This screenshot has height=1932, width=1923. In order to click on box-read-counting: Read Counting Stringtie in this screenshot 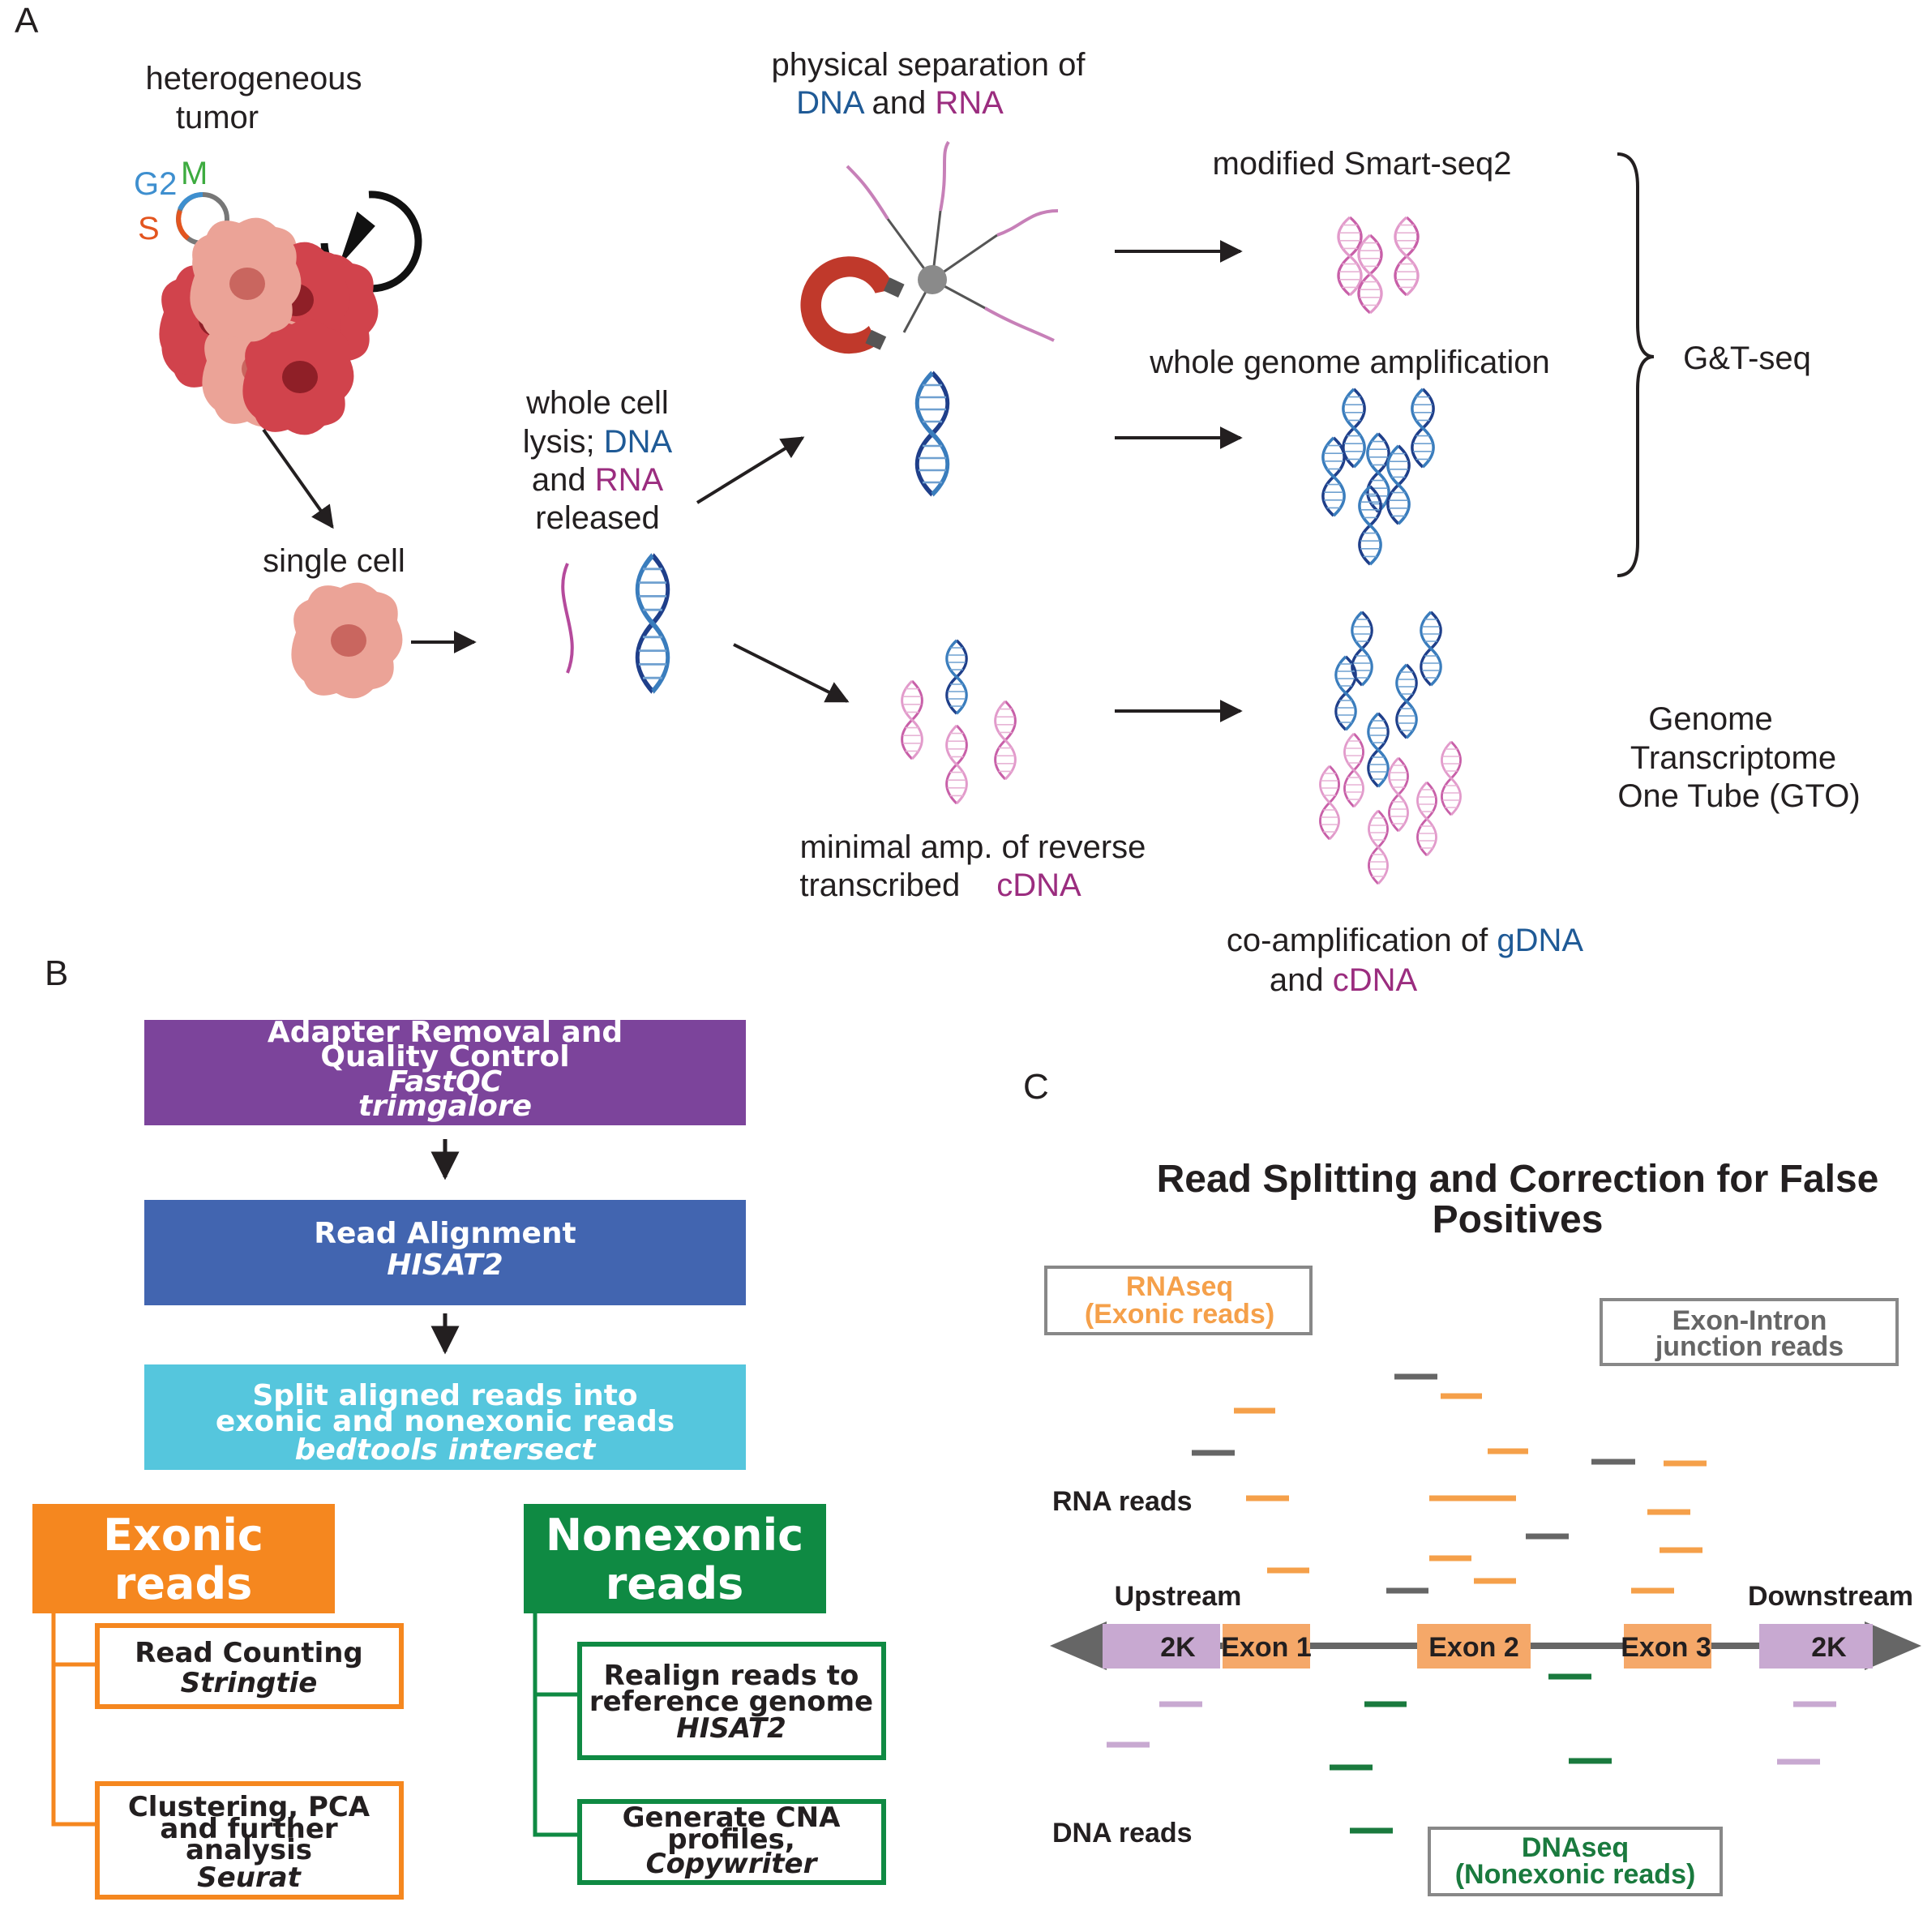, I will do `click(249, 1666)`.